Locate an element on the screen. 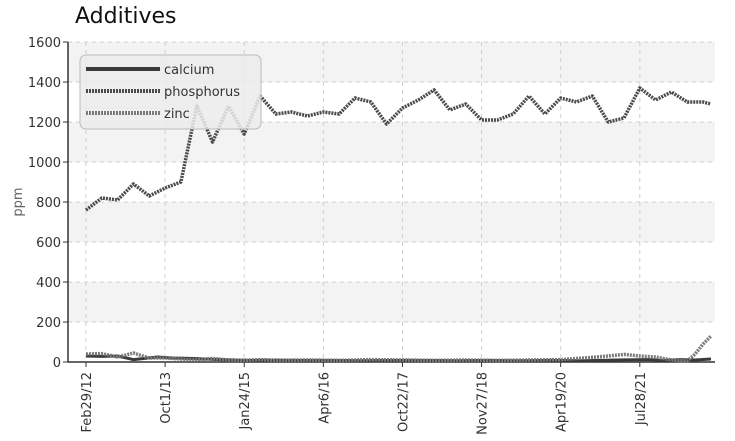 The image size is (735, 441). y-tick-label: 600 is located at coordinates (48, 243).